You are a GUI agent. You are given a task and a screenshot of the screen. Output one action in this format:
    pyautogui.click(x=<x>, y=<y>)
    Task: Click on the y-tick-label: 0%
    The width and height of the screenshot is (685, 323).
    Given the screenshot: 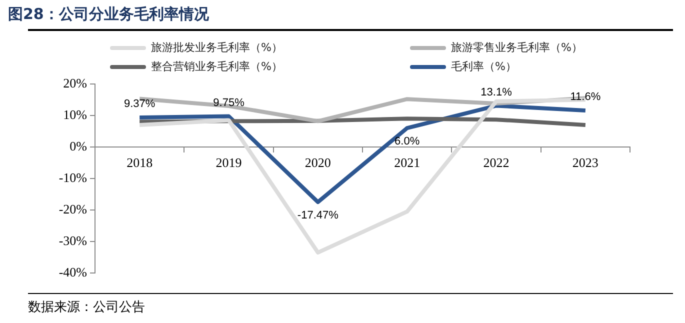 What is the action you would take?
    pyautogui.click(x=79, y=146)
    